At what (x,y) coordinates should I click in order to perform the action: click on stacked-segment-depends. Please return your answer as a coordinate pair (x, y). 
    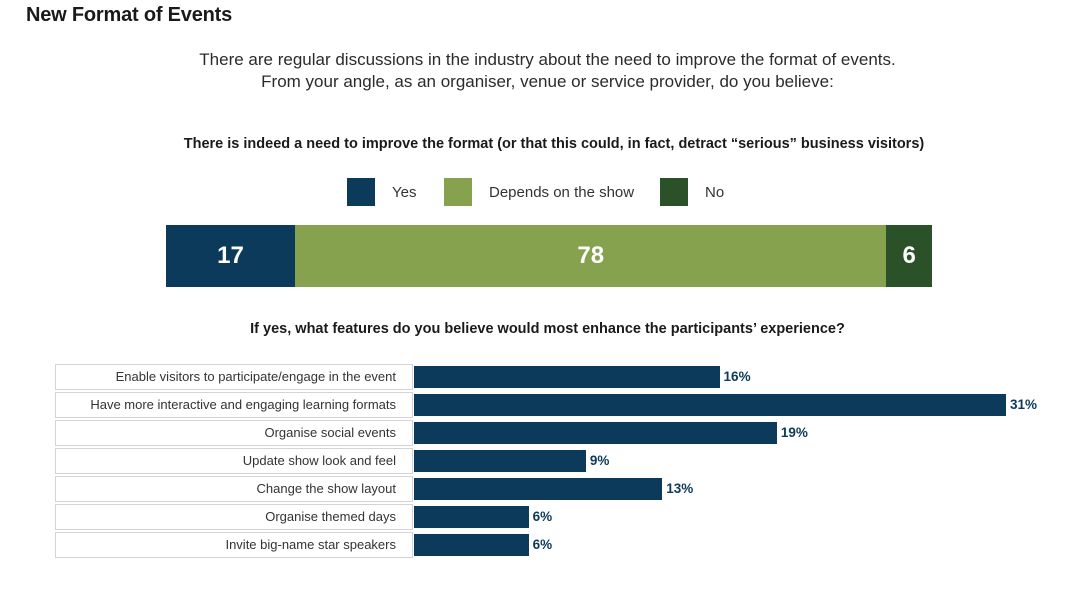
    Looking at the image, I should click on (590, 256).